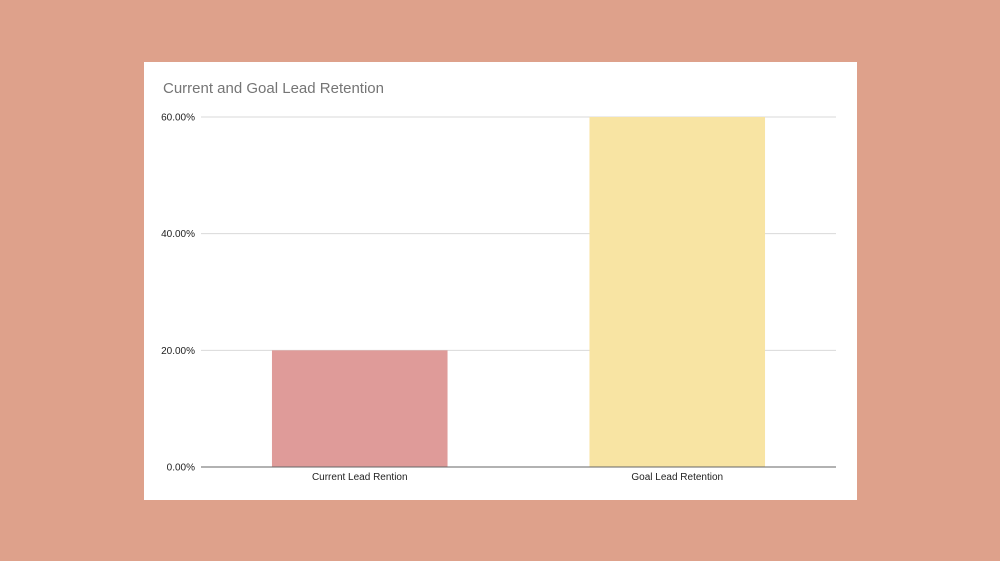  I want to click on y-tick-label: 0.00%, so click(181, 468).